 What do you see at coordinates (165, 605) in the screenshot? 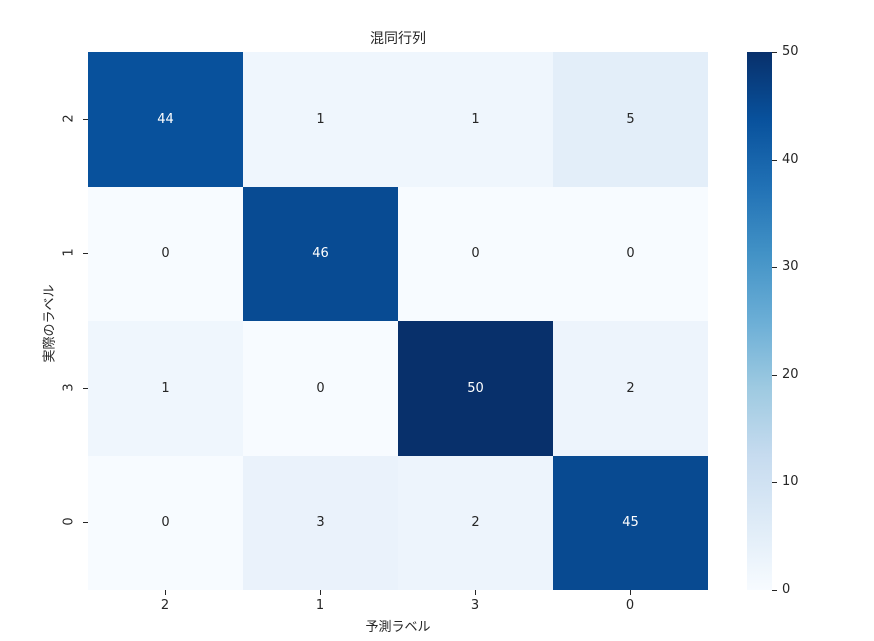
I see `x-tick-label: 2` at bounding box center [165, 605].